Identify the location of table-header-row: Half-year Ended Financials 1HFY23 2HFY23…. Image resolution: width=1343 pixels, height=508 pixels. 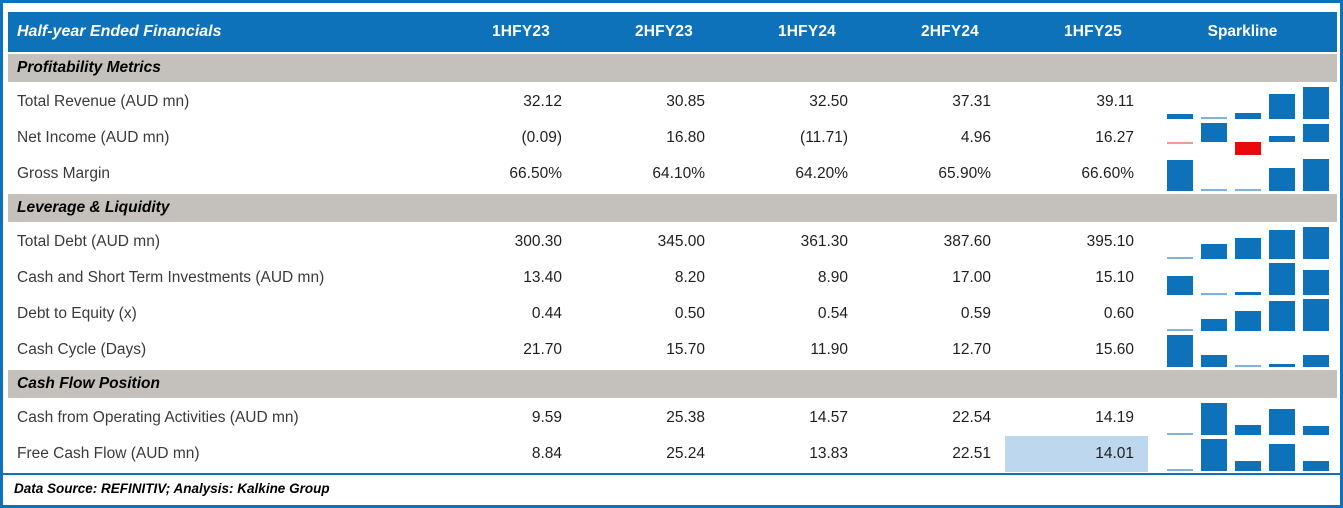
(672, 32).